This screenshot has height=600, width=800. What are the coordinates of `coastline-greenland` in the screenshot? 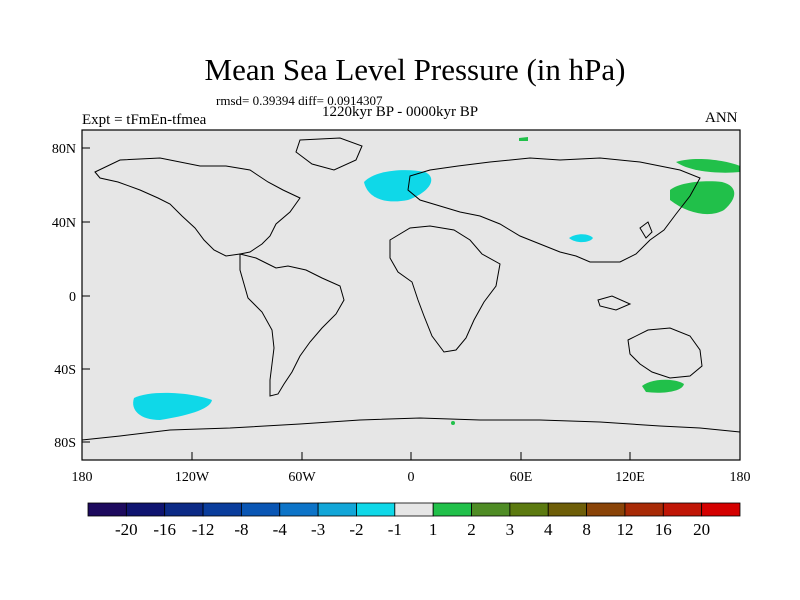 It's located at (329, 154).